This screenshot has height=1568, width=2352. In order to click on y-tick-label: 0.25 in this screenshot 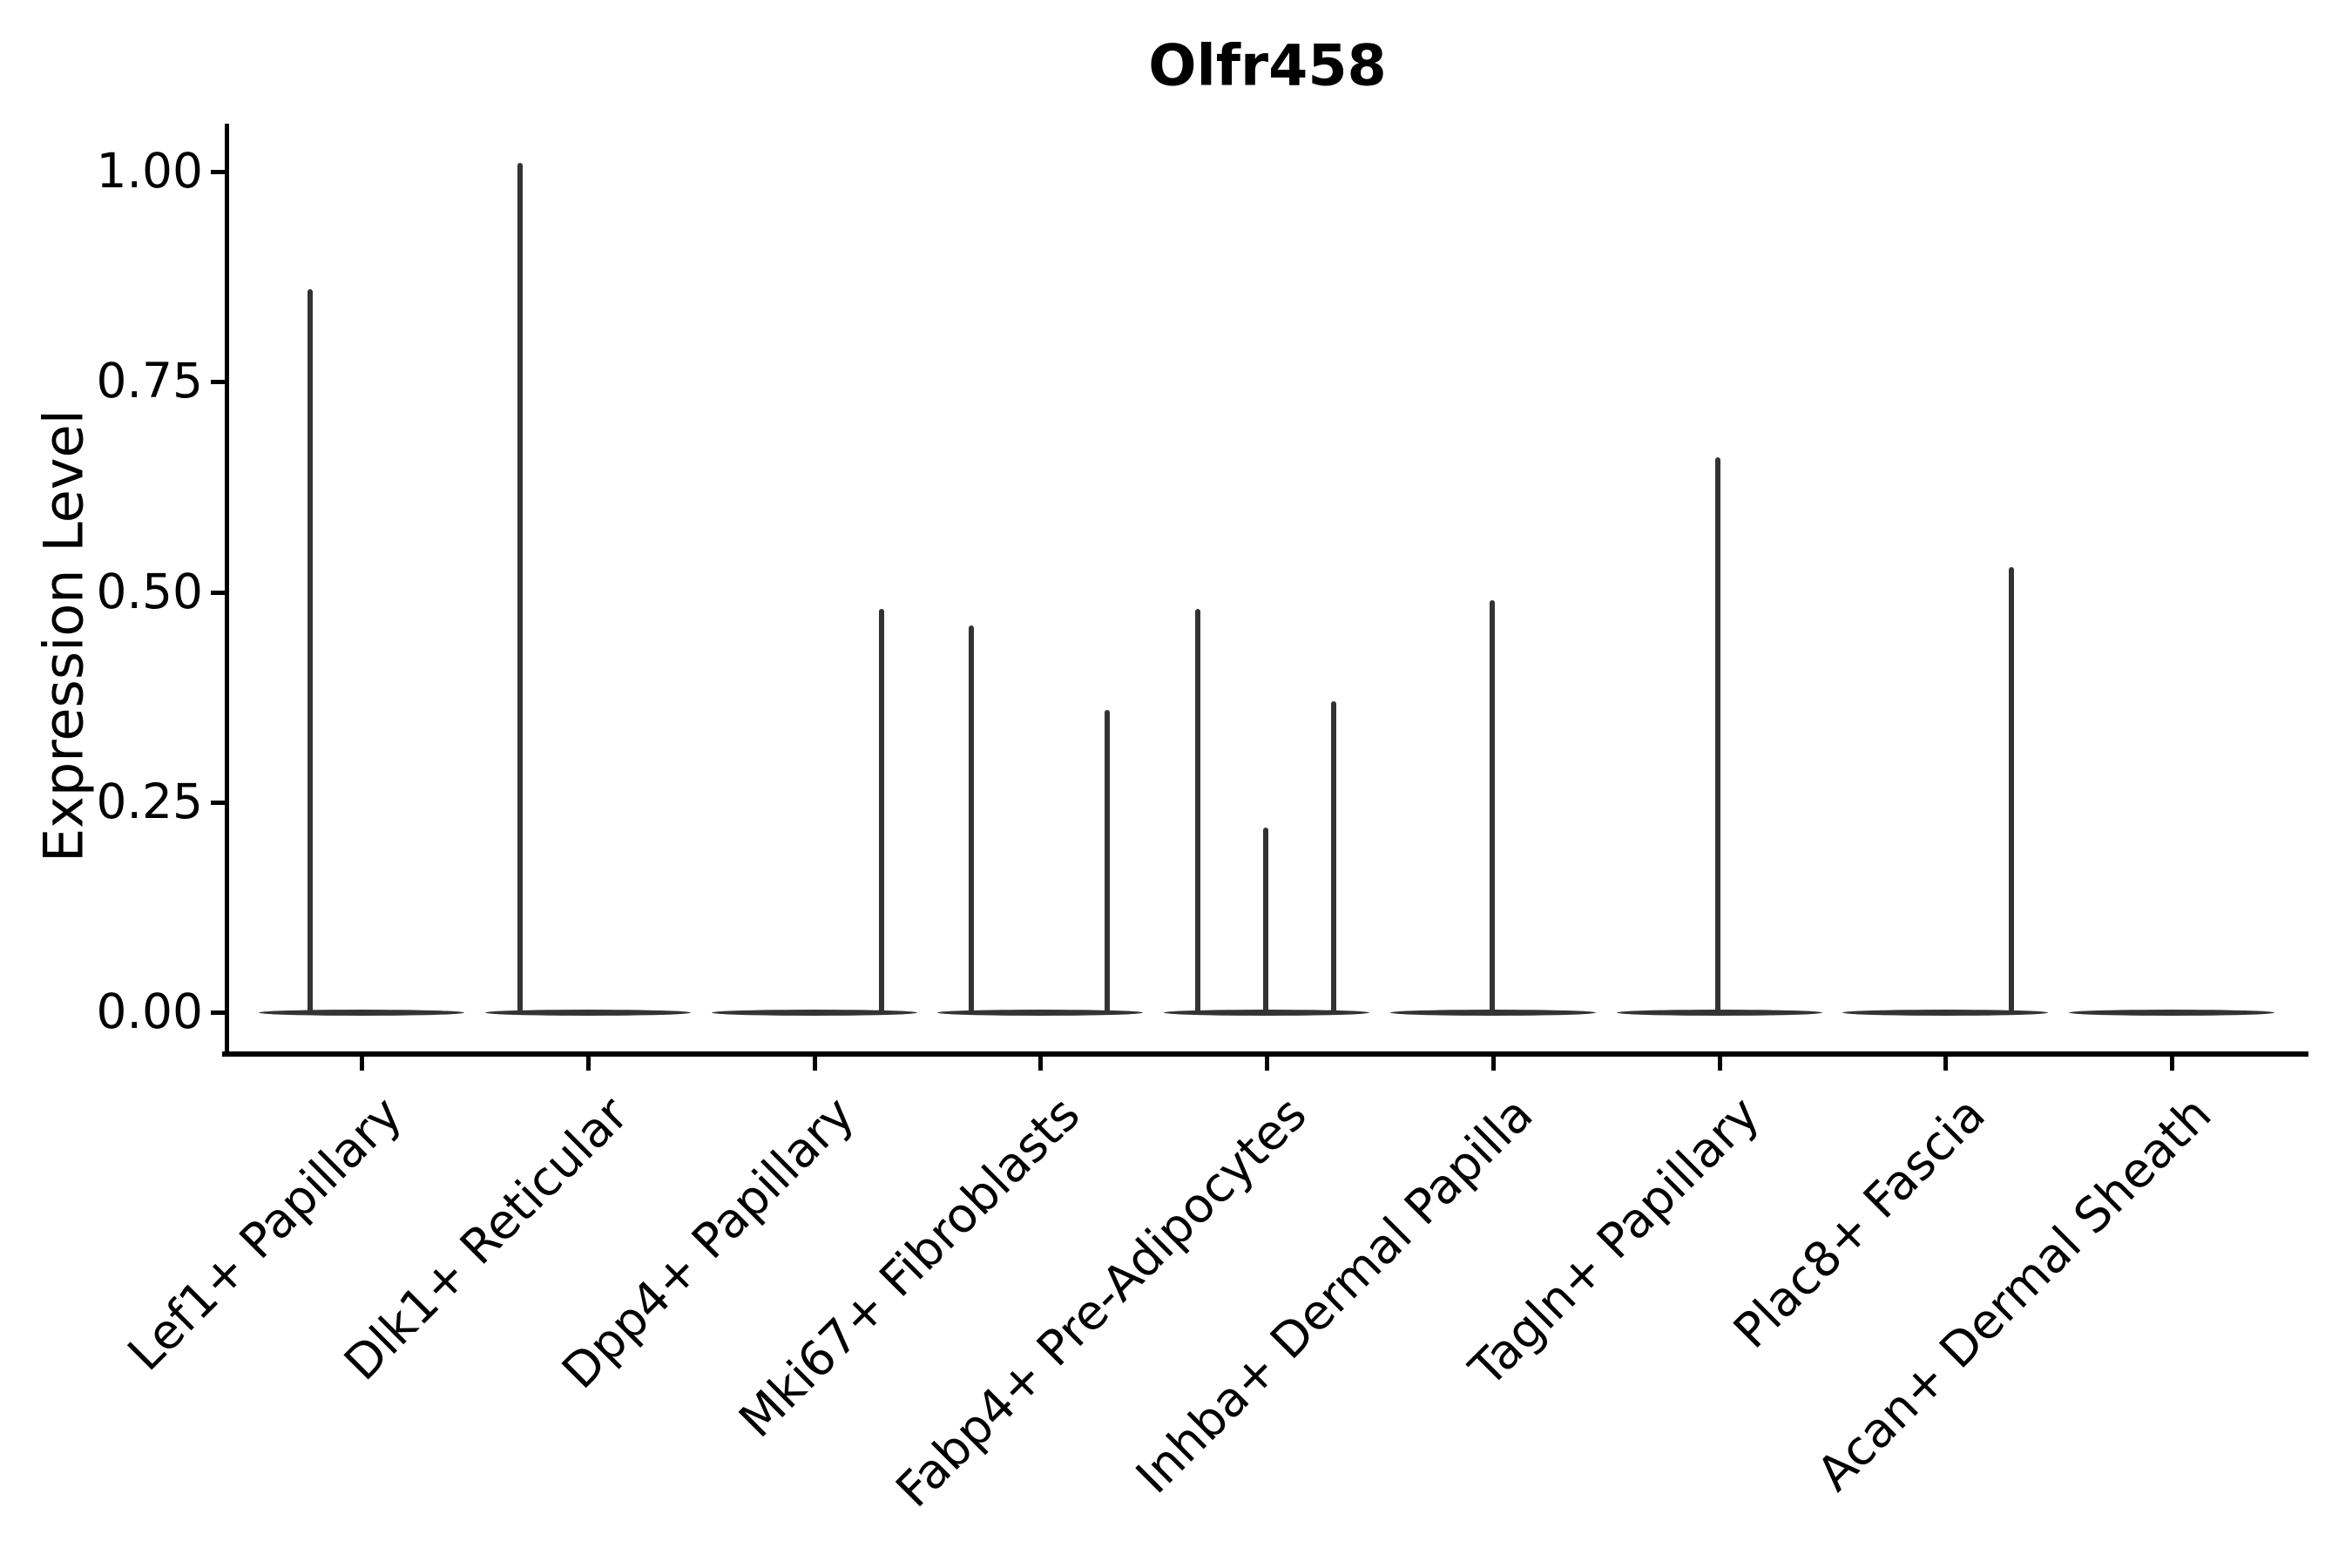, I will do `click(150, 801)`.